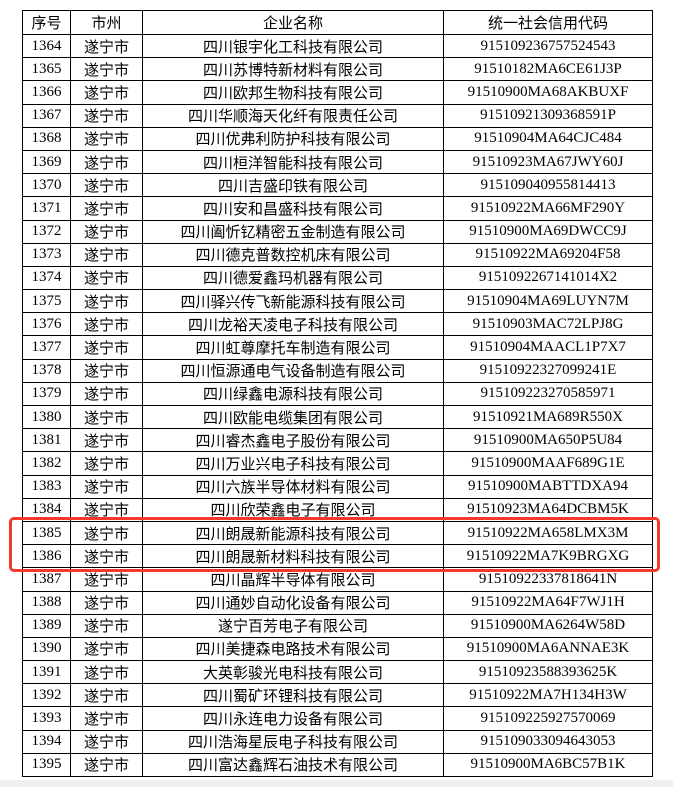 This screenshot has height=787, width=673. Describe the element at coordinates (46, 162) in the screenshot. I see `row-seq-cell: 1369` at that location.